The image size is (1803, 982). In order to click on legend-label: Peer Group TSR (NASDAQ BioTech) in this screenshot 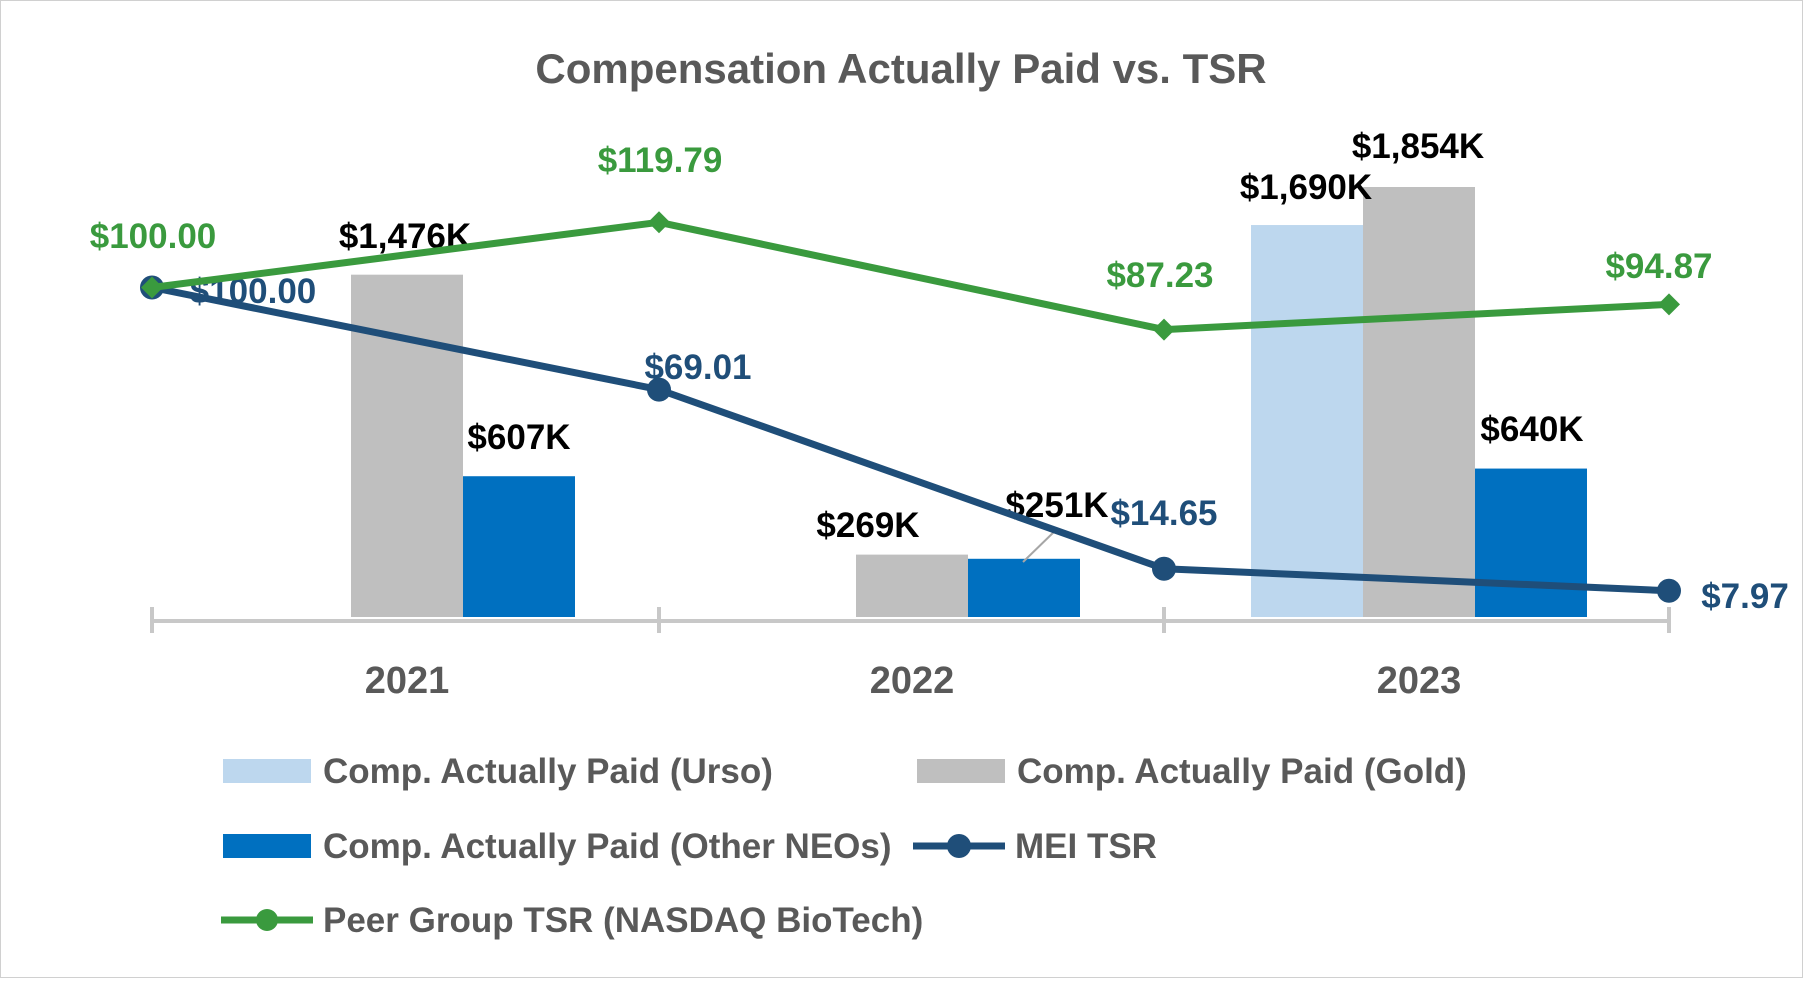, I will do `click(623, 920)`.